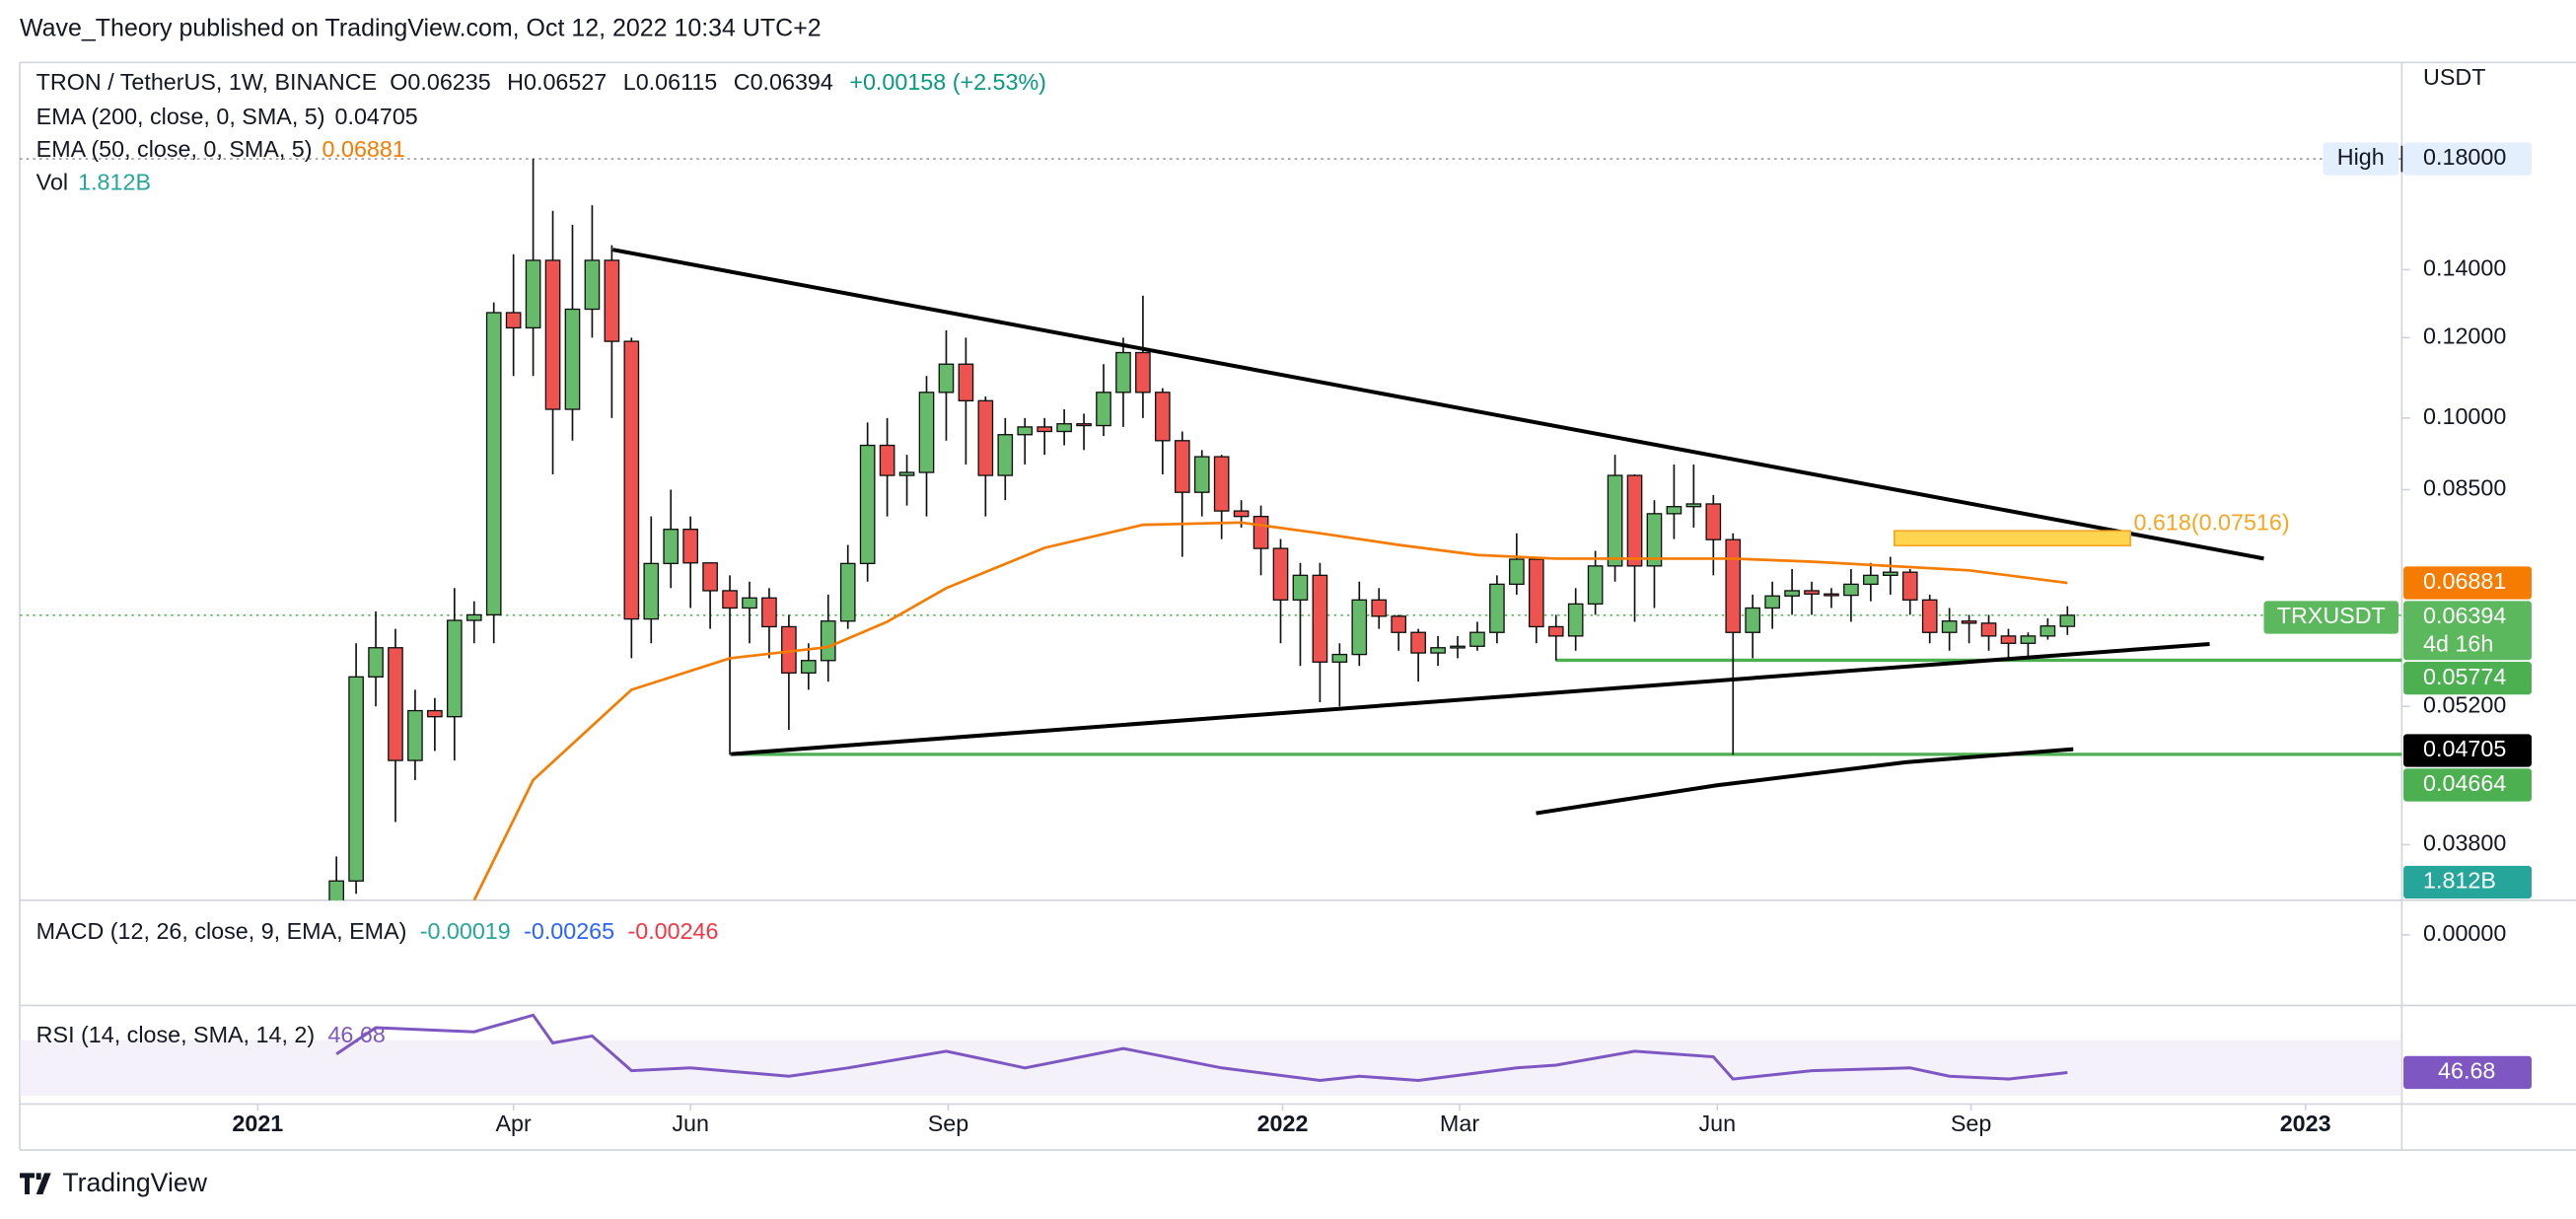 This screenshot has height=1219, width=2576. Describe the element at coordinates (2305, 1123) in the screenshot. I see `x-tick-label: 2023` at that location.